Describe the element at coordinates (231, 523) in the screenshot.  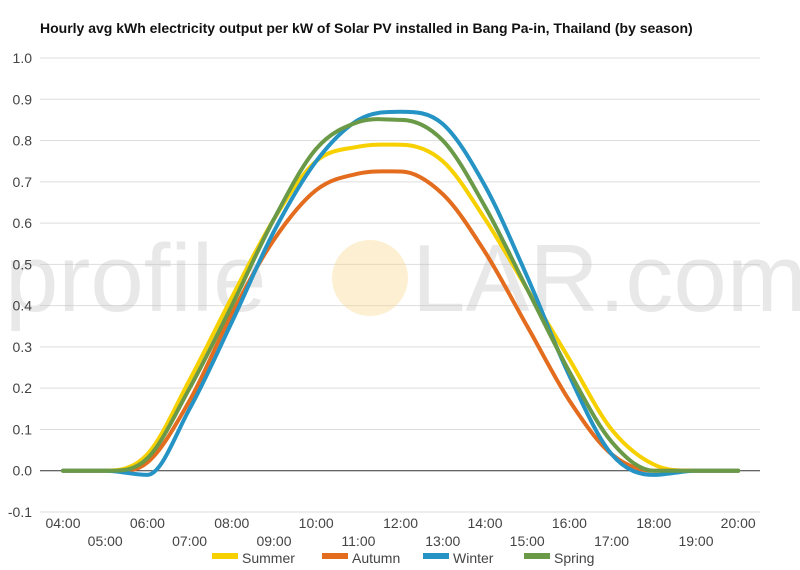
I see `x-tick-label: 08:00` at that location.